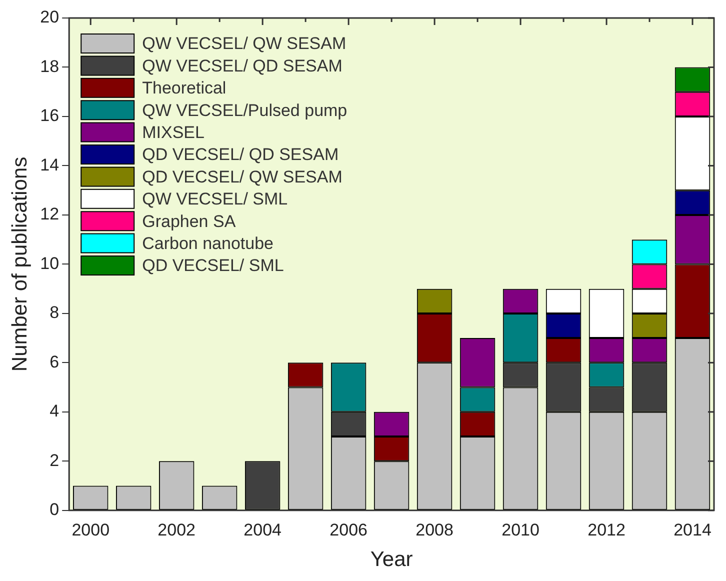 Image resolution: width=726 pixels, height=581 pixels. I want to click on y-tick-label: 8, so click(55, 312).